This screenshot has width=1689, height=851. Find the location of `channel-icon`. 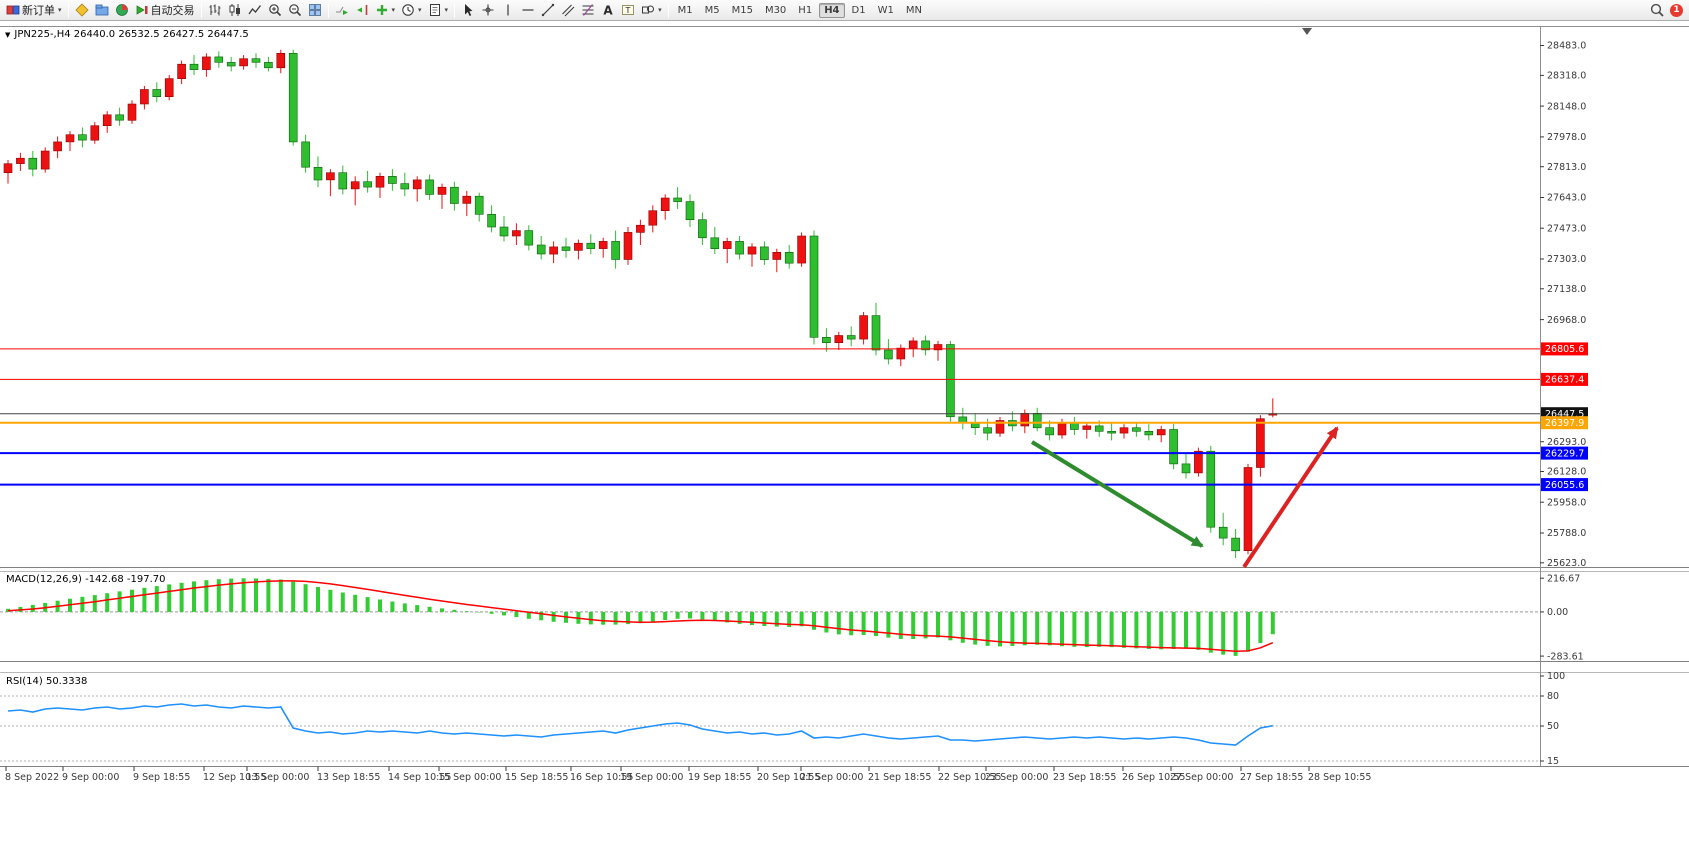

channel-icon is located at coordinates (568, 10).